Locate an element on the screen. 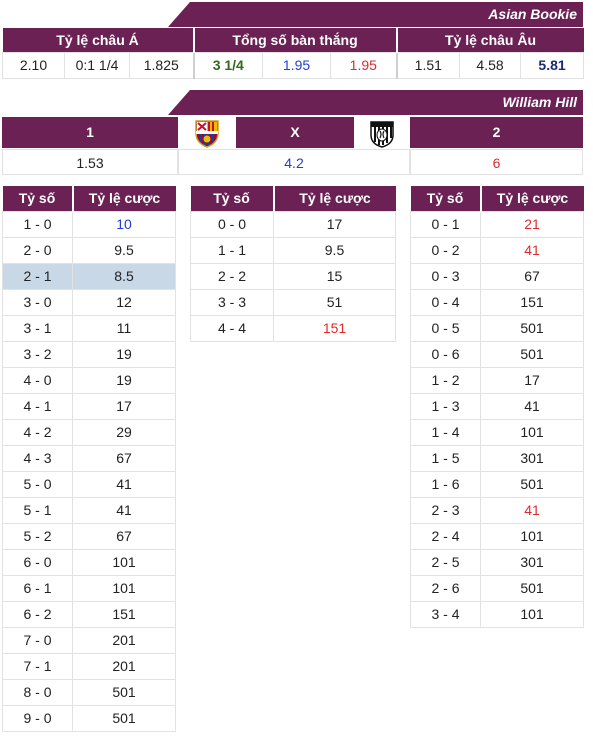 The image size is (593, 740). score-row: 1 - 4 101 is located at coordinates (497, 432).